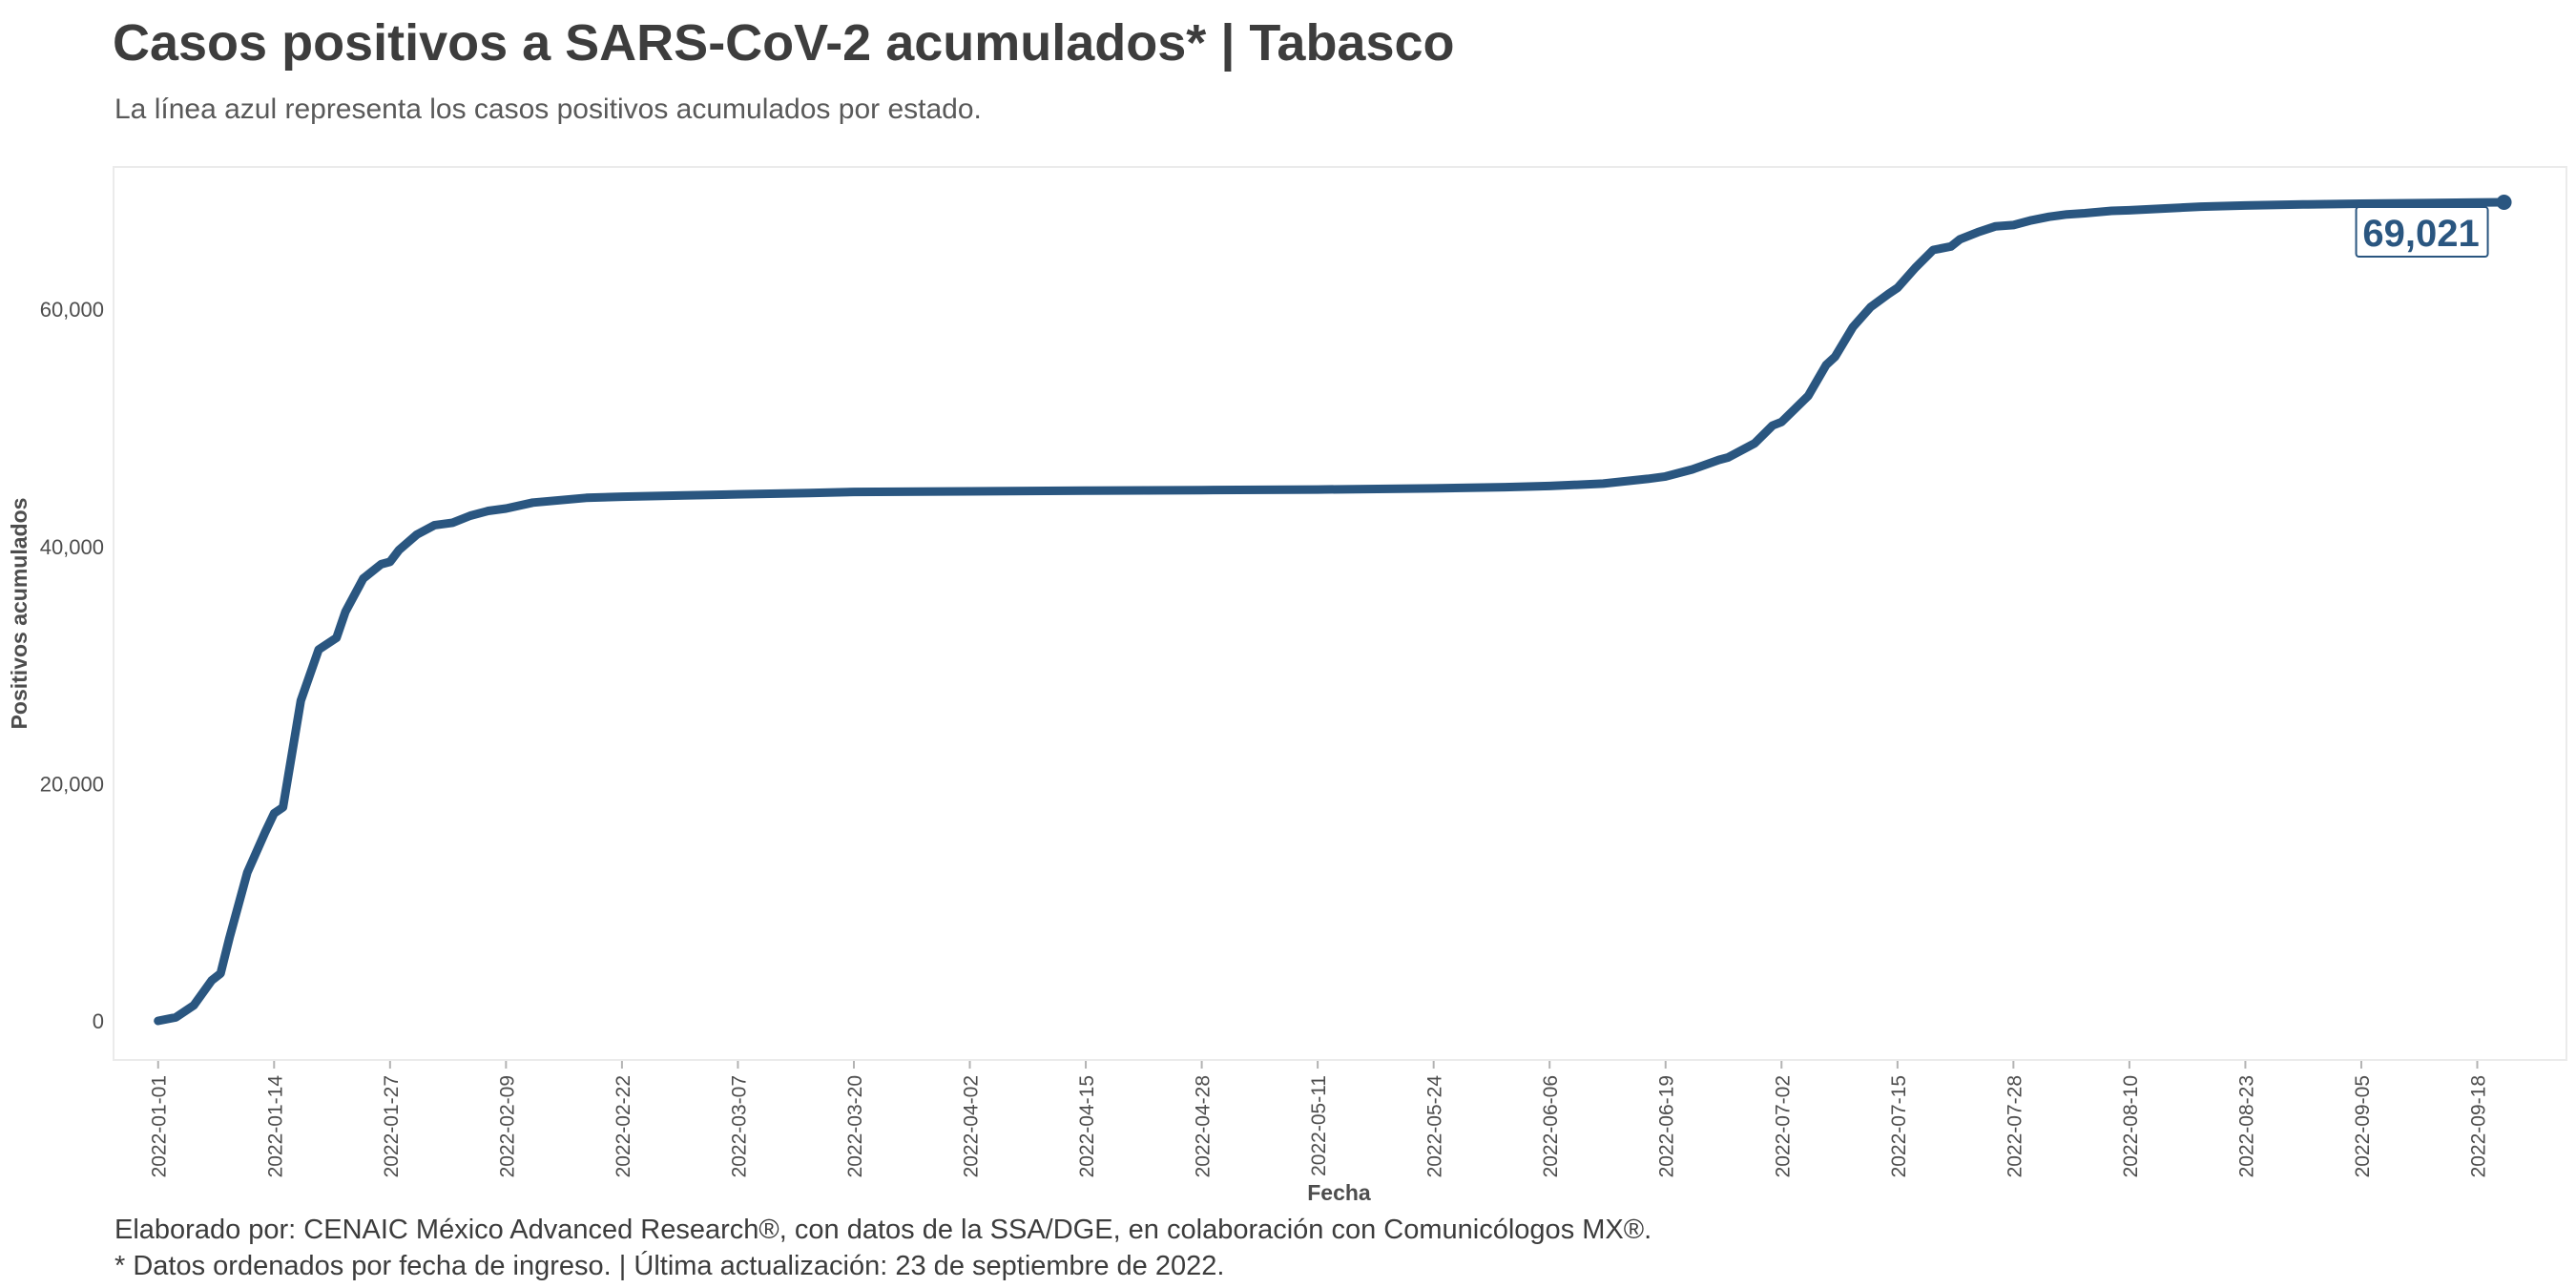  I want to click on x-tick-label: 2022-01-27, so click(392, 1126).